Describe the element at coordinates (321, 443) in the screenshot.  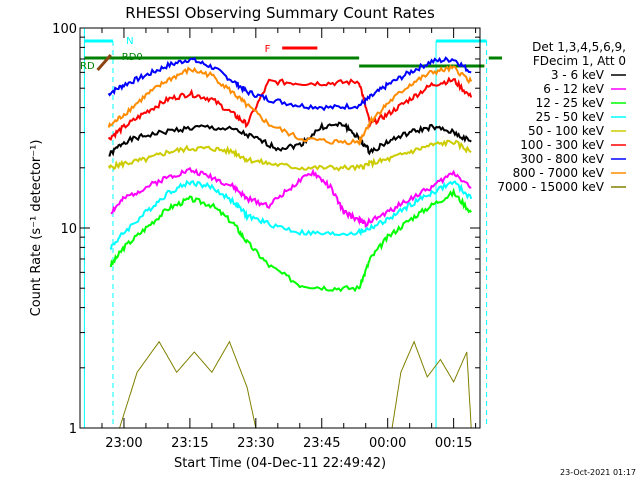
I see `x-tick-label: 23:45` at that location.